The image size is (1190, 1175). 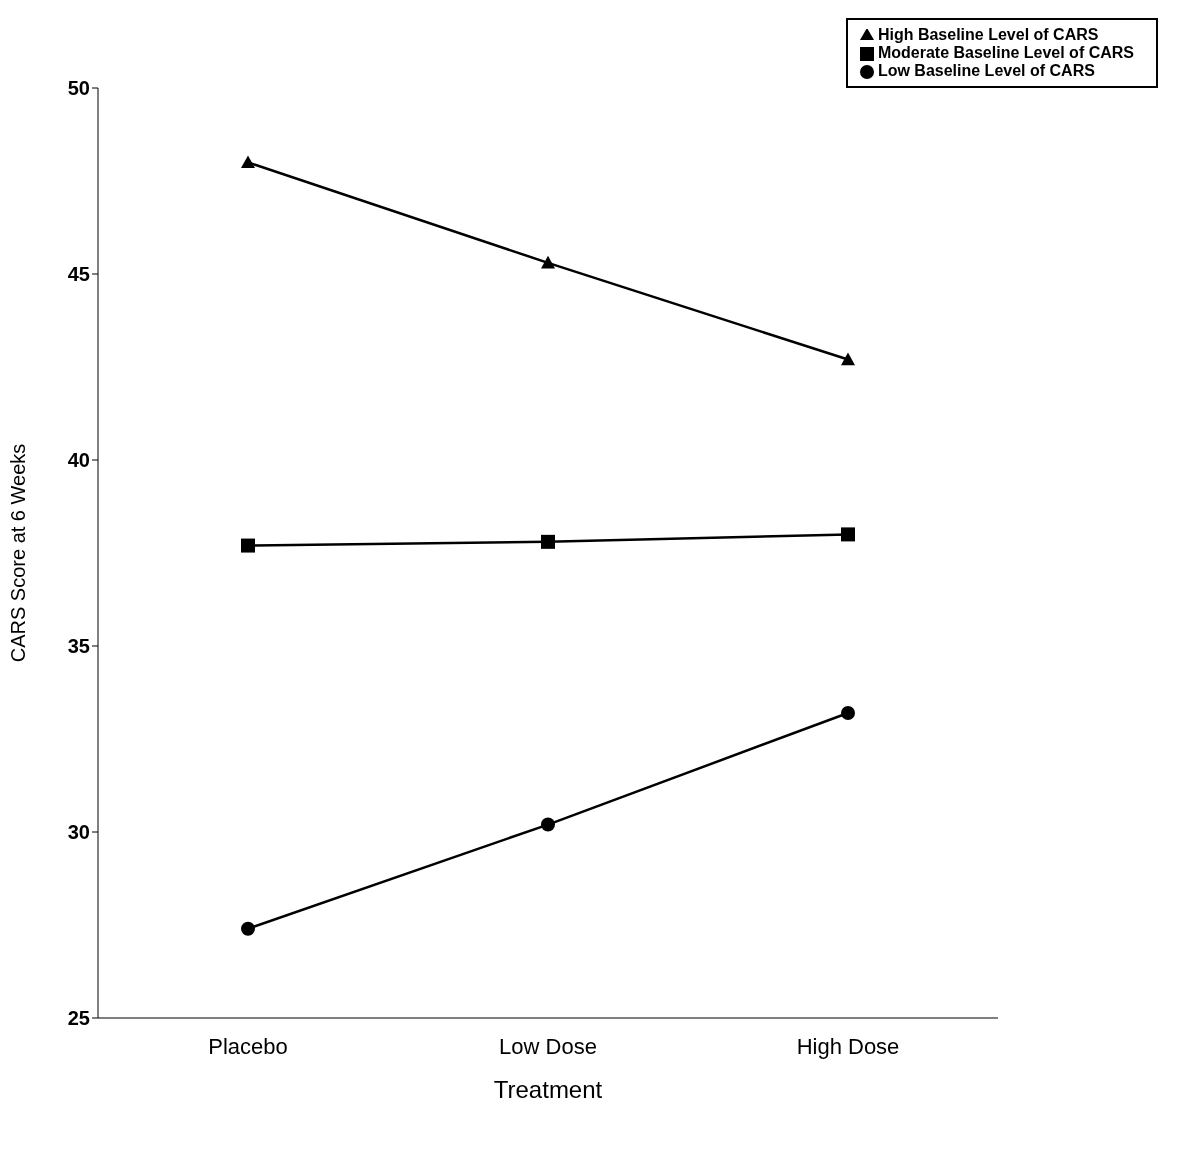 I want to click on y-axis-title: CARS Score at 6 Weeks, so click(x=18, y=553).